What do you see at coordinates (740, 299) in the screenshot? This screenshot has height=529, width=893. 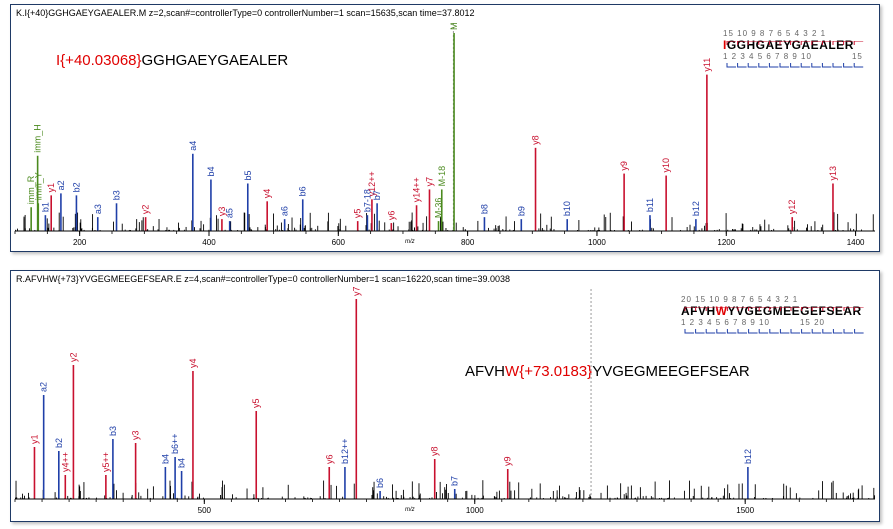 I see `coverage-top-numbers: 20 15 10 9 8 7 6 5 4 3 2 1` at bounding box center [740, 299].